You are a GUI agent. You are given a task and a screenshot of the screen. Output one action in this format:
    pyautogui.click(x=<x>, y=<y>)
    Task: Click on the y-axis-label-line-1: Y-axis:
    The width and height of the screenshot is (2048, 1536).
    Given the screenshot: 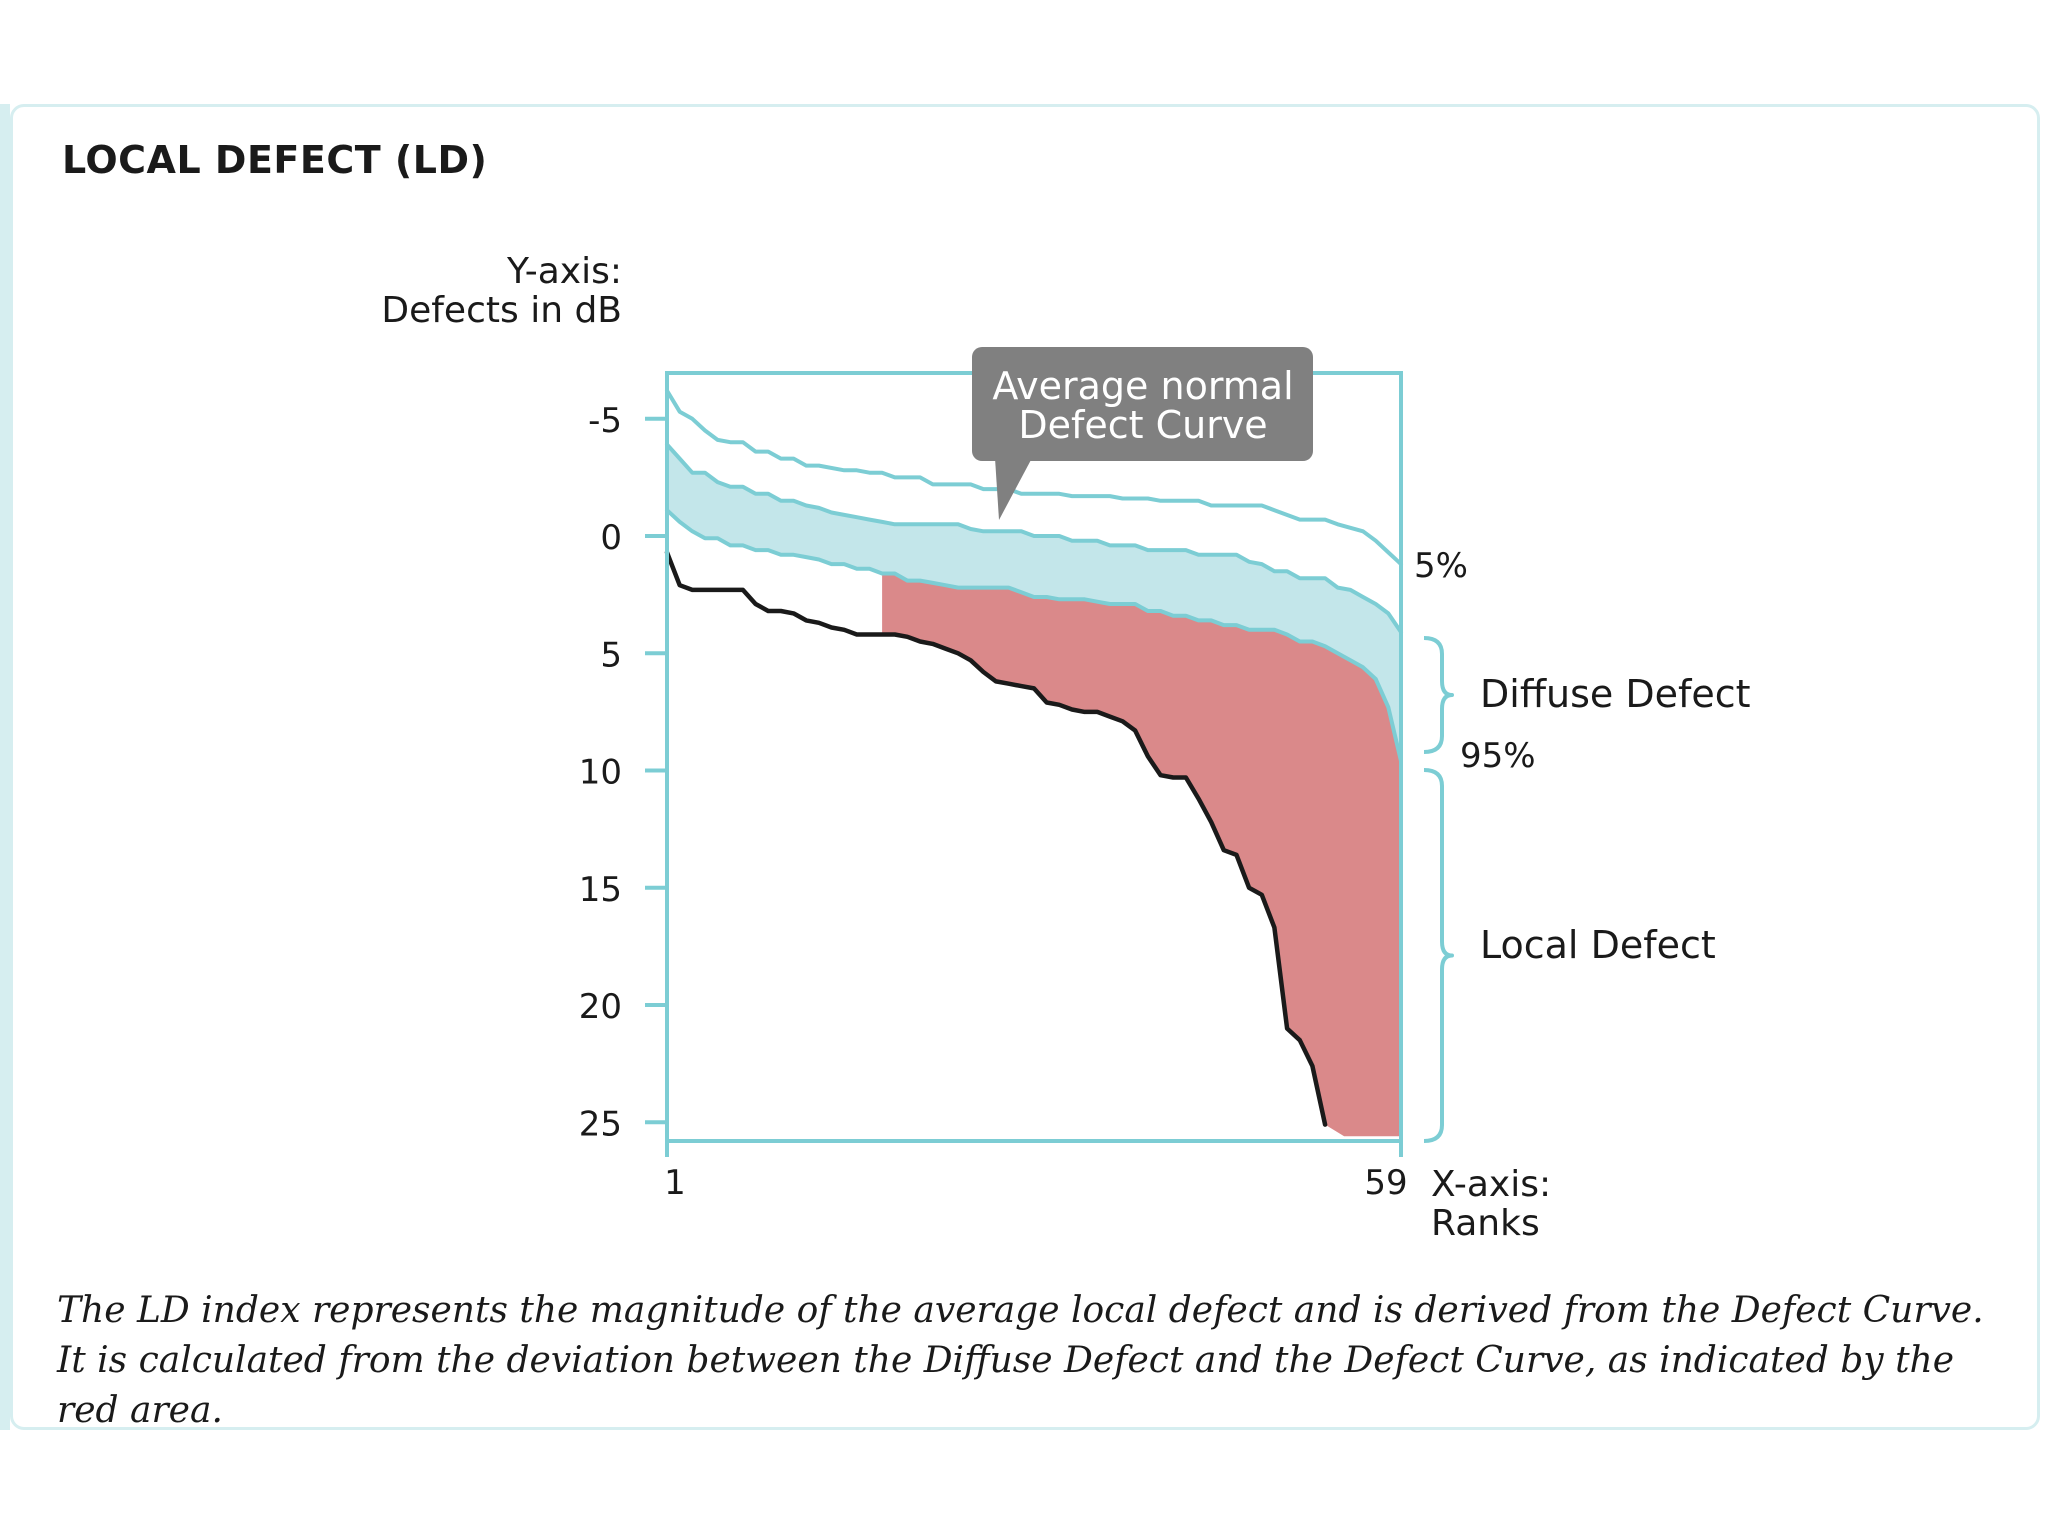 What is the action you would take?
    pyautogui.click(x=564, y=271)
    